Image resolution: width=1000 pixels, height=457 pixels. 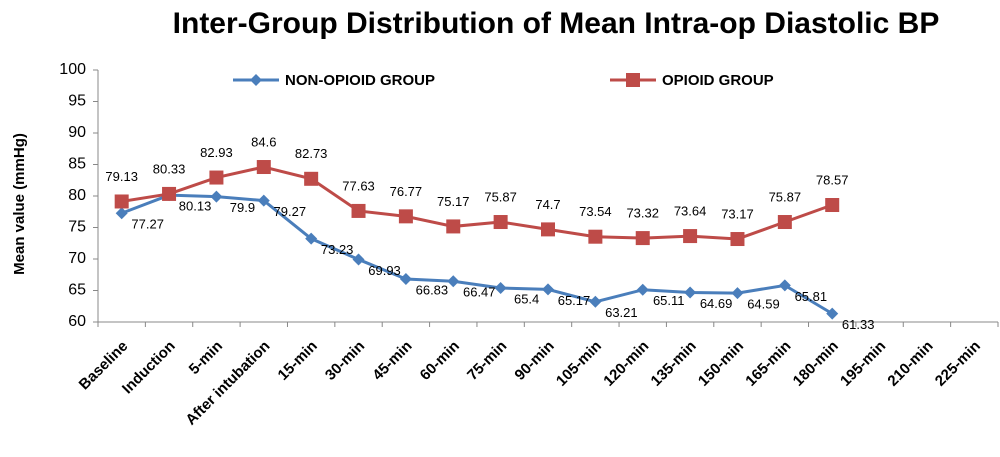 What do you see at coordinates (72, 69) in the screenshot?
I see `y-tick-label: 100` at bounding box center [72, 69].